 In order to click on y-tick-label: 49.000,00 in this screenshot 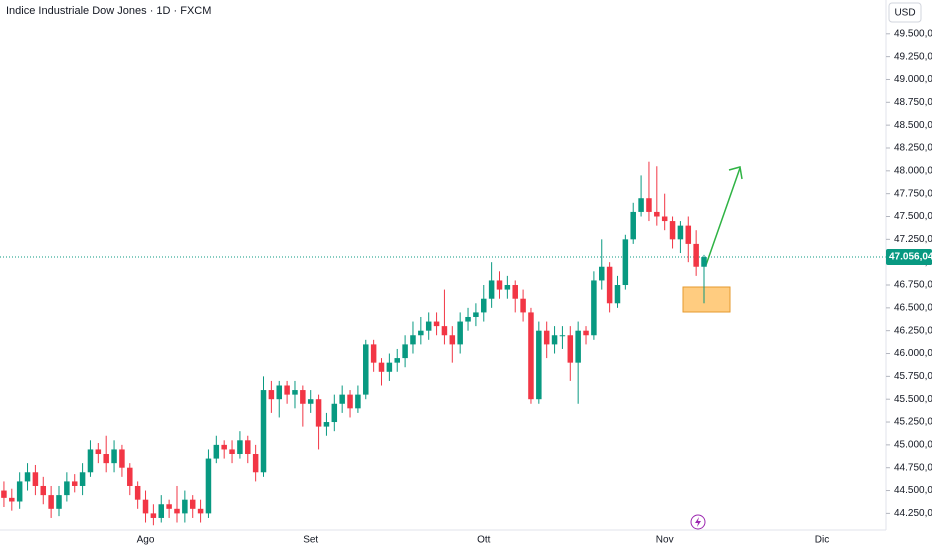, I will do `click(913, 79)`.